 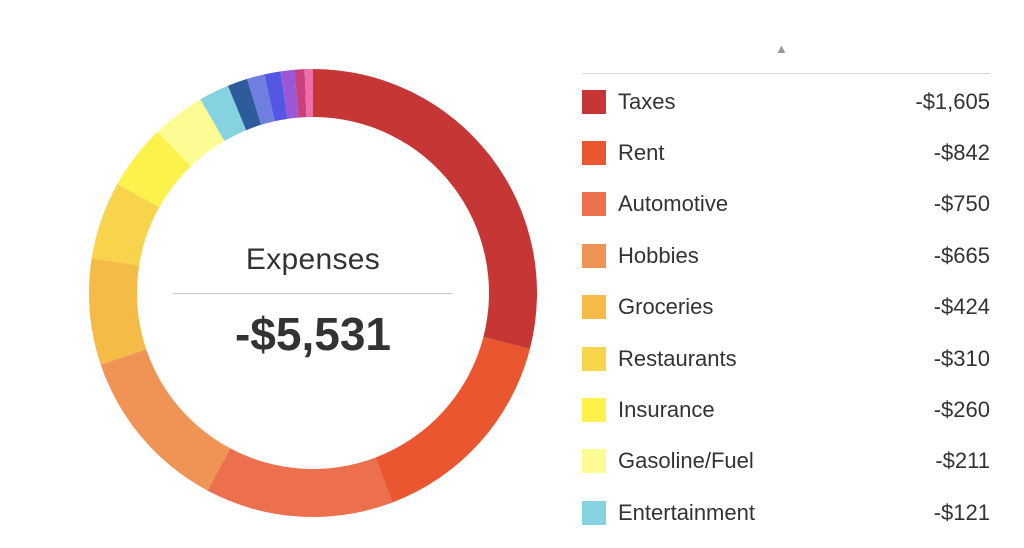 I want to click on legend-row-entertainment: Entertainment -$121, so click(x=786, y=512).